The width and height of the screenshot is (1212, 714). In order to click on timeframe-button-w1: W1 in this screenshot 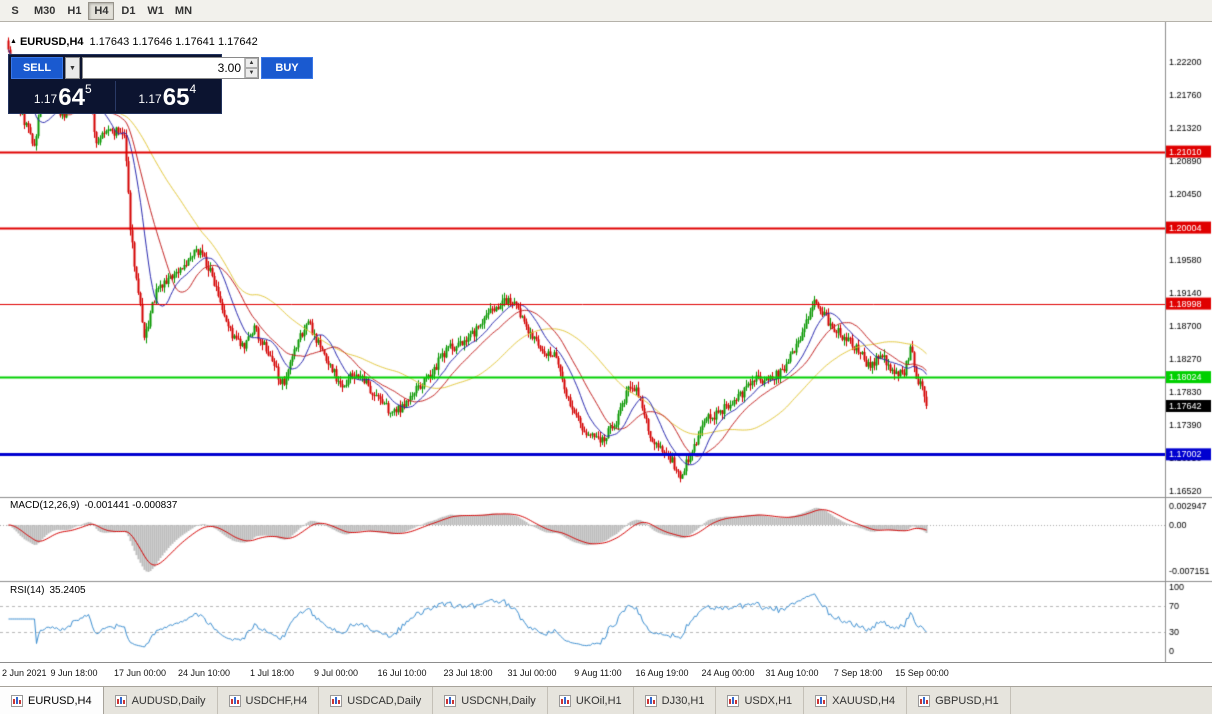, I will do `click(155, 11)`.